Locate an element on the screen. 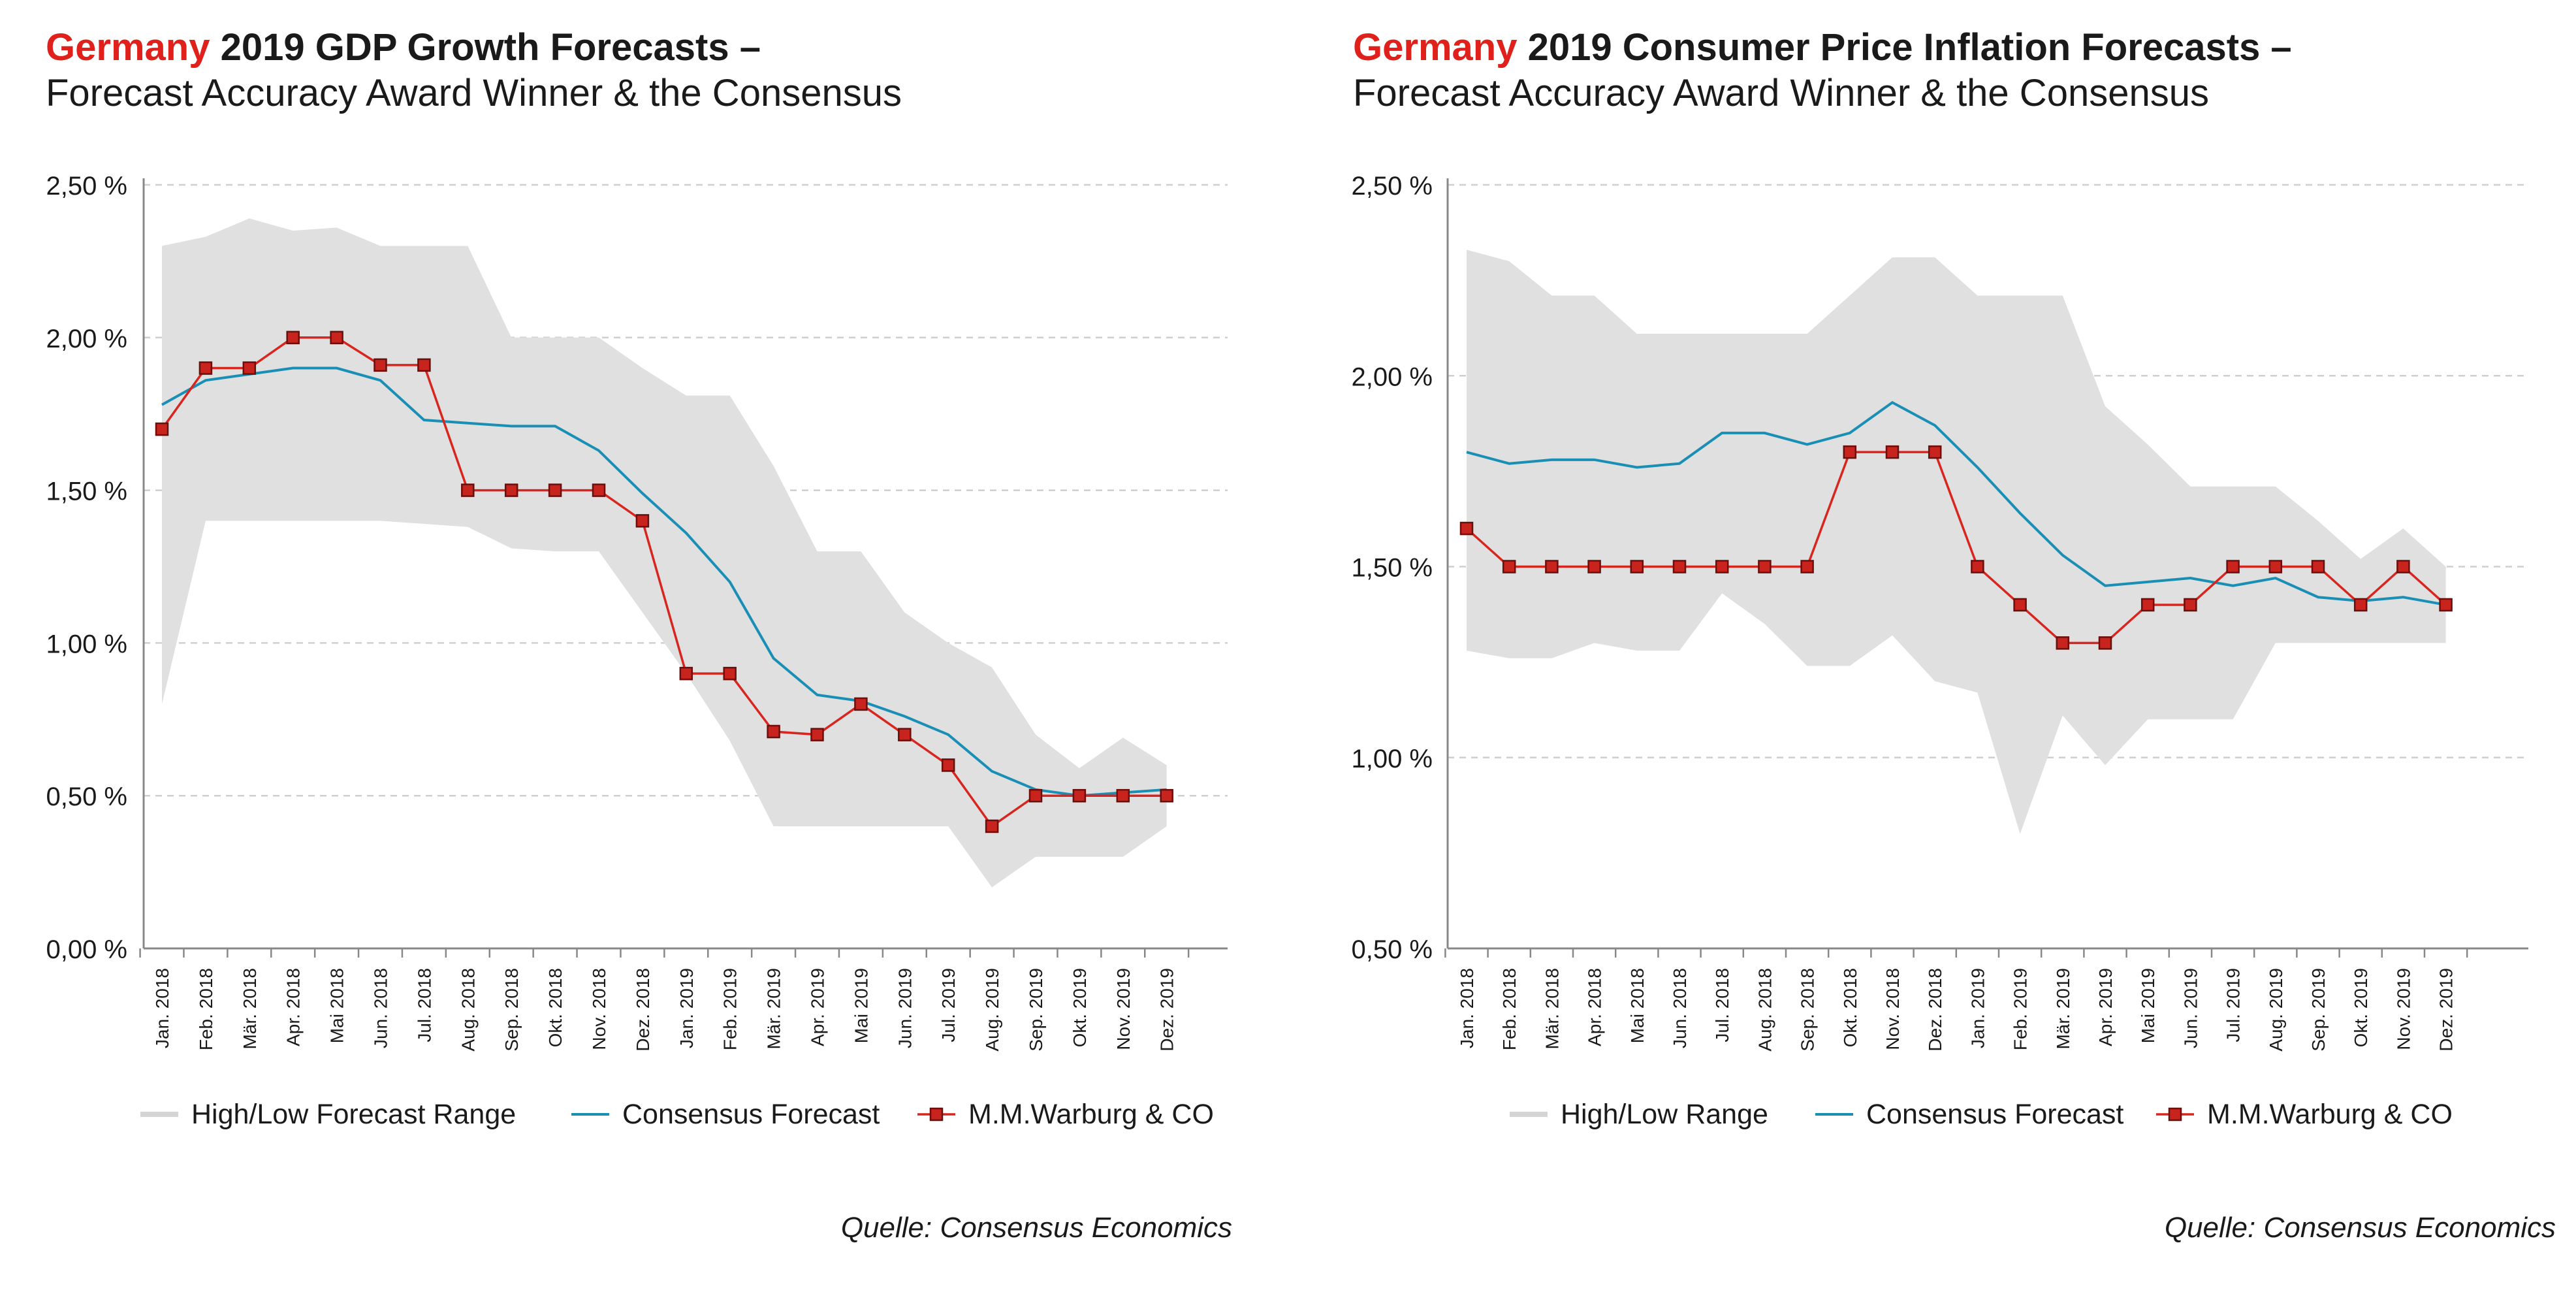 This screenshot has height=1292, width=2576. y-tick-label: 2,50 % is located at coordinates (1392, 186).